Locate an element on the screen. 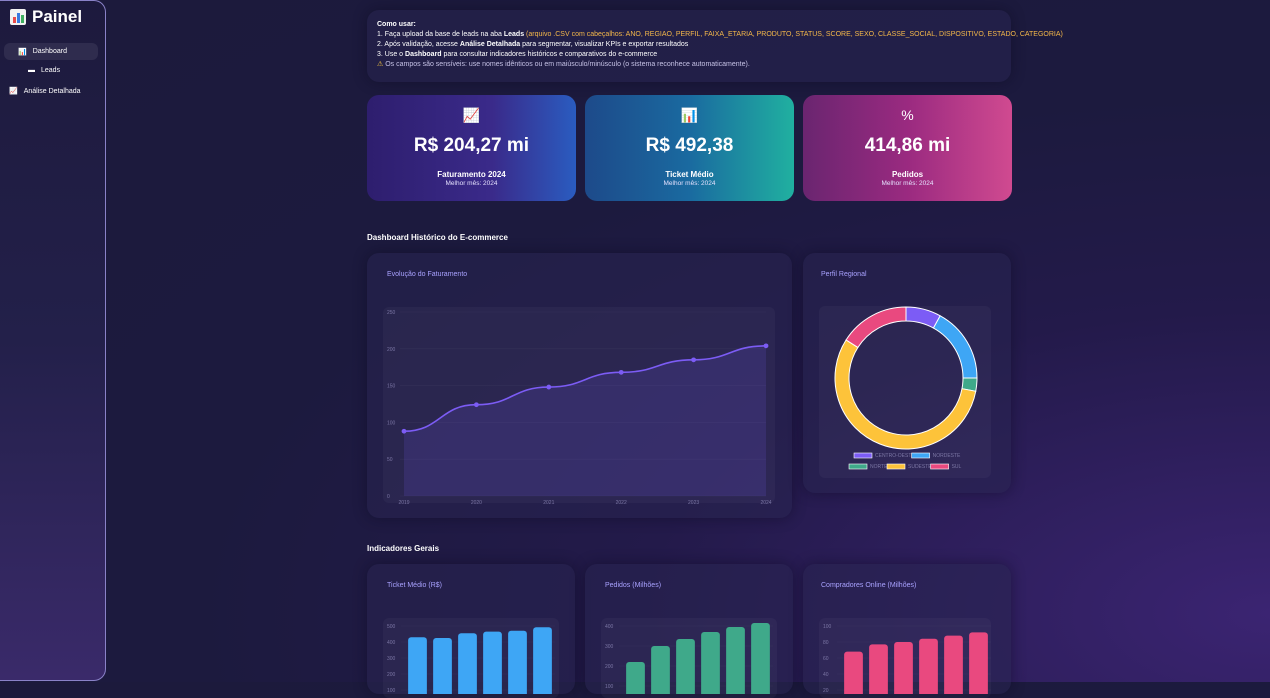 The height and width of the screenshot is (698, 1270). x-tick-label: 2022 is located at coordinates (621, 503).